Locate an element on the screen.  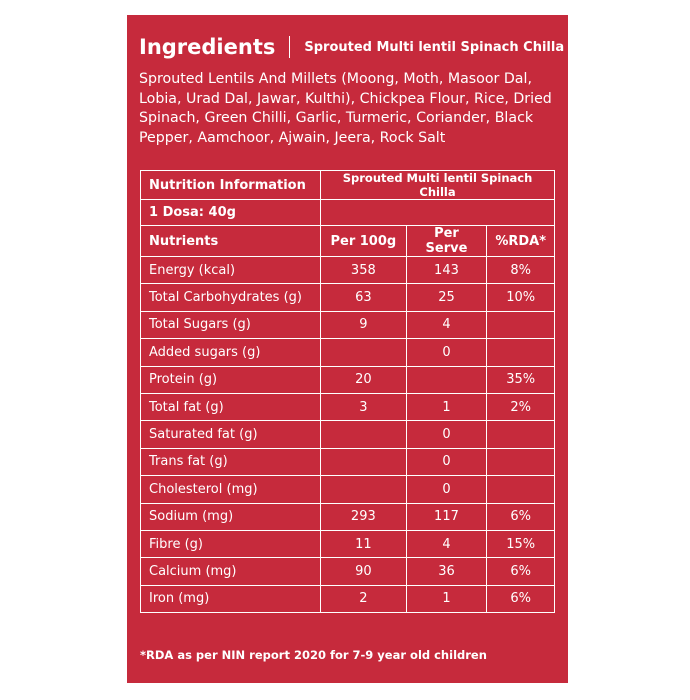
table-row: Total Sugars (g) 9 4 is located at coordinates (347, 325).